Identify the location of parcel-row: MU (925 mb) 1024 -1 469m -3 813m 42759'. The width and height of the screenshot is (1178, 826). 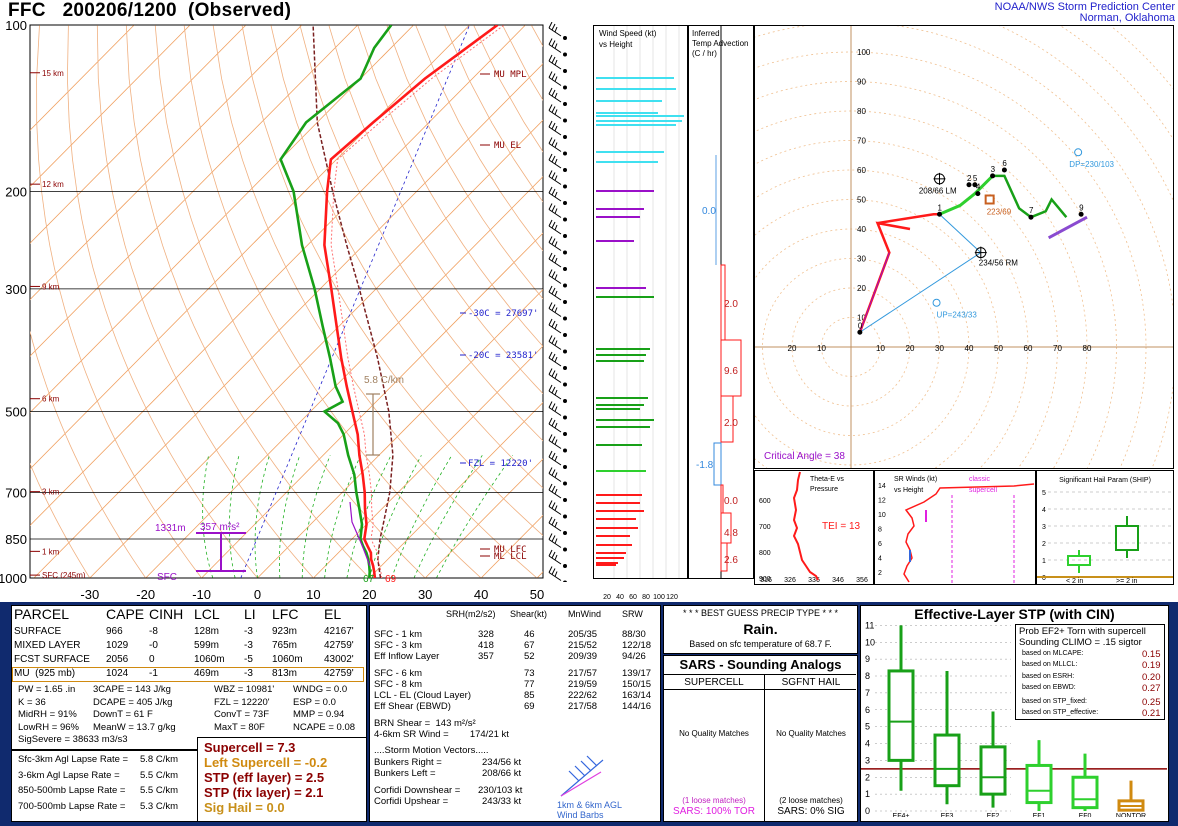
(189, 675).